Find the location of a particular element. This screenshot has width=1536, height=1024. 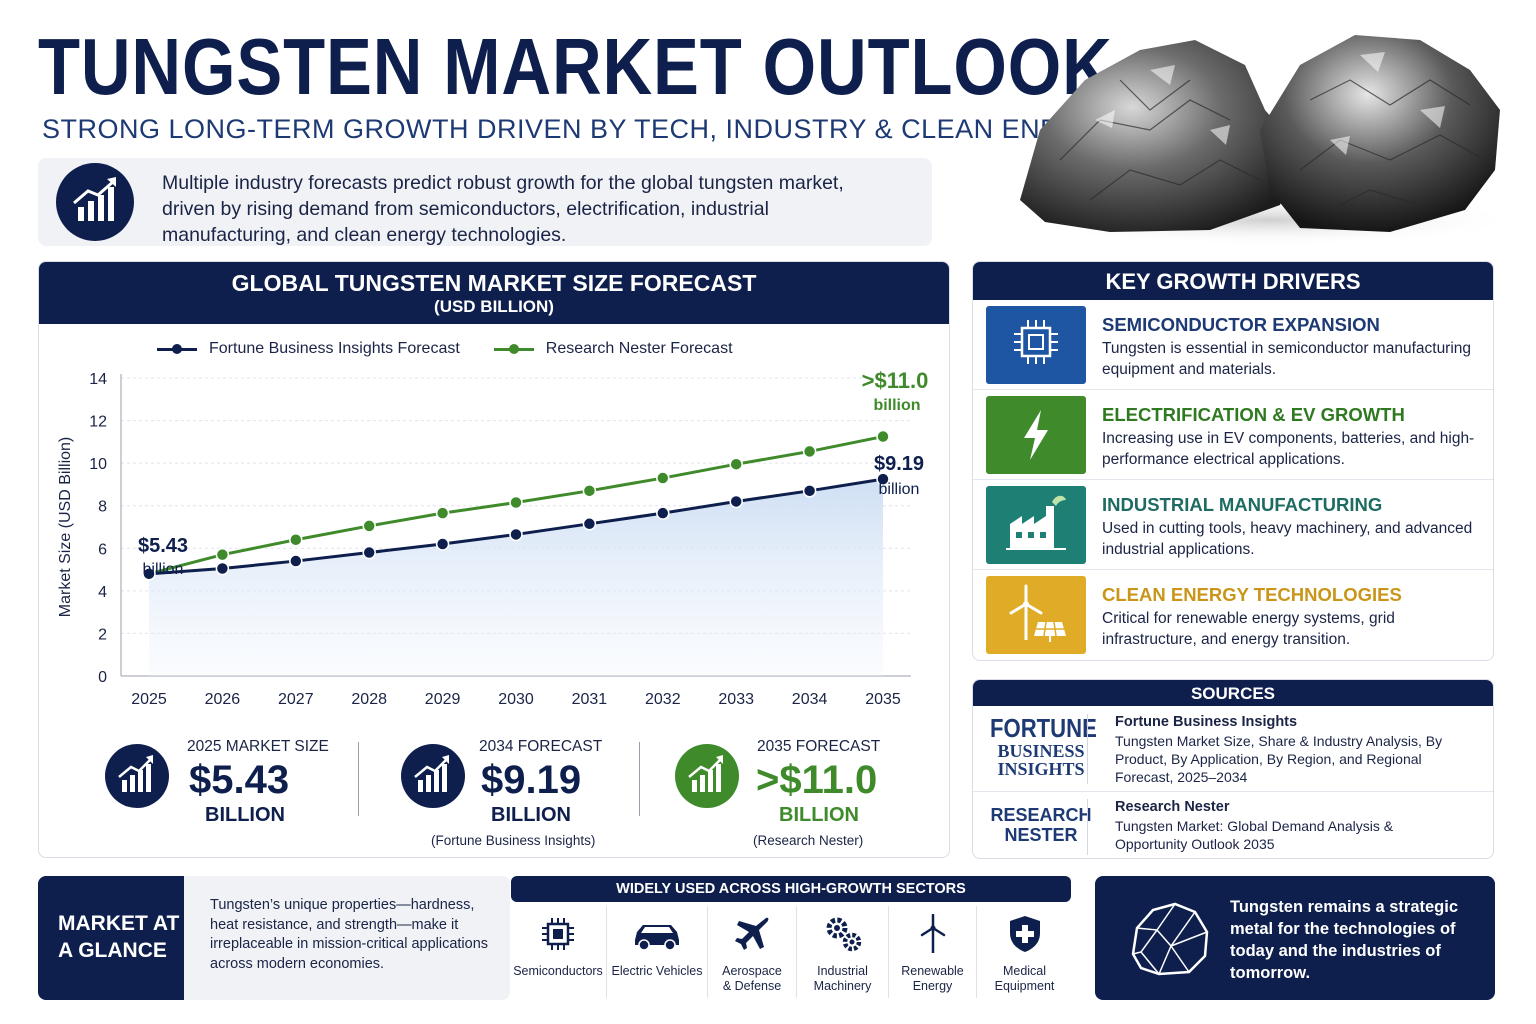

medical-shield-icon is located at coordinates (1024, 934).